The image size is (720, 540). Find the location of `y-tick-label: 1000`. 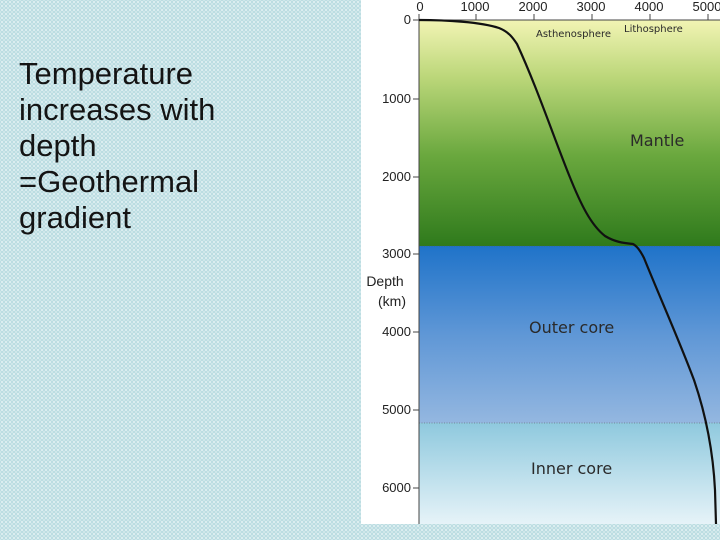

y-tick-label: 1000 is located at coordinates (396, 98).